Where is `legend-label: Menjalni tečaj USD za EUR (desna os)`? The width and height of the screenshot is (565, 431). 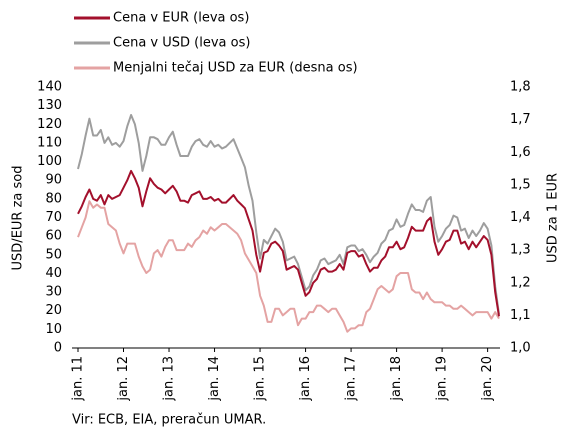 legend-label: Menjalni tečaj USD za EUR (desna os) is located at coordinates (235, 68).